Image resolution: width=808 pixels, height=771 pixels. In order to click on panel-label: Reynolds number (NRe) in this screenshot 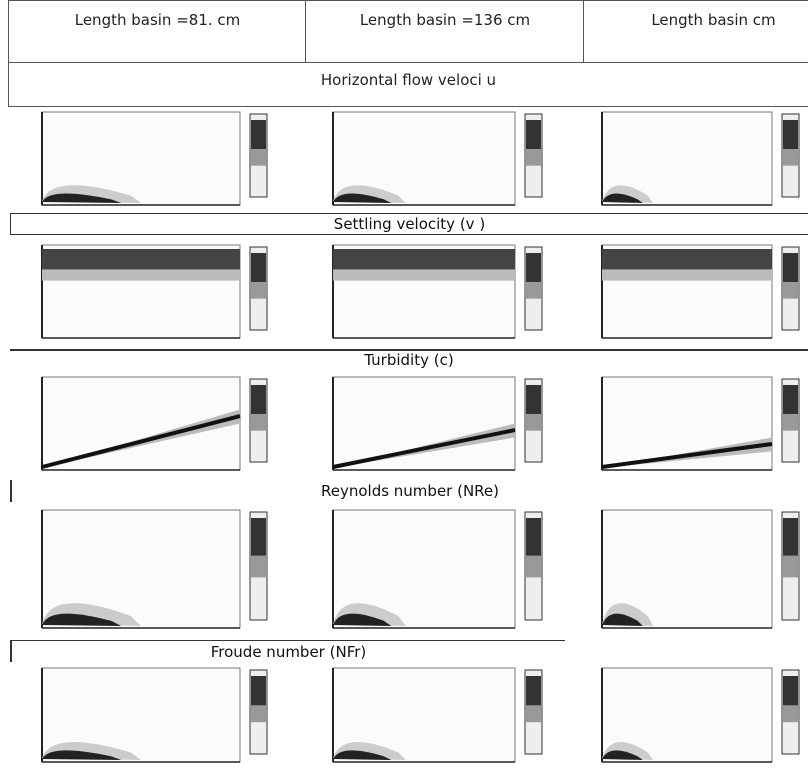, I will do `click(409, 491)`.